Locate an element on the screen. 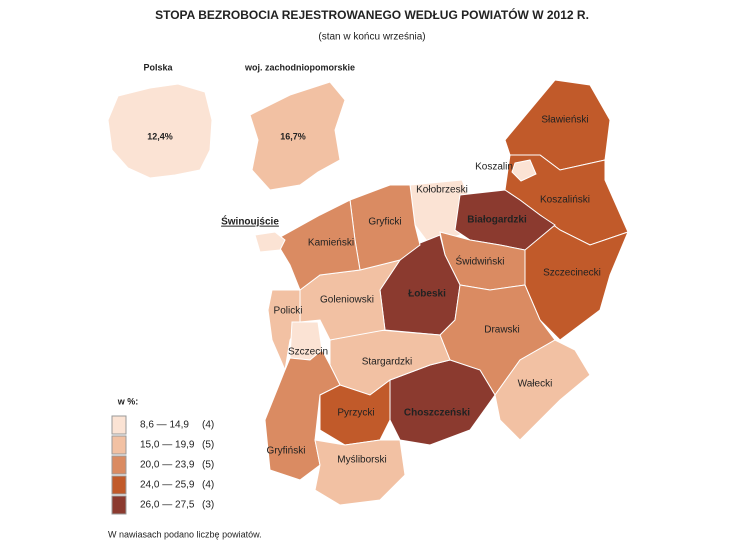 This screenshot has width=739, height=545. county-label: Gryficki is located at coordinates (384, 222).